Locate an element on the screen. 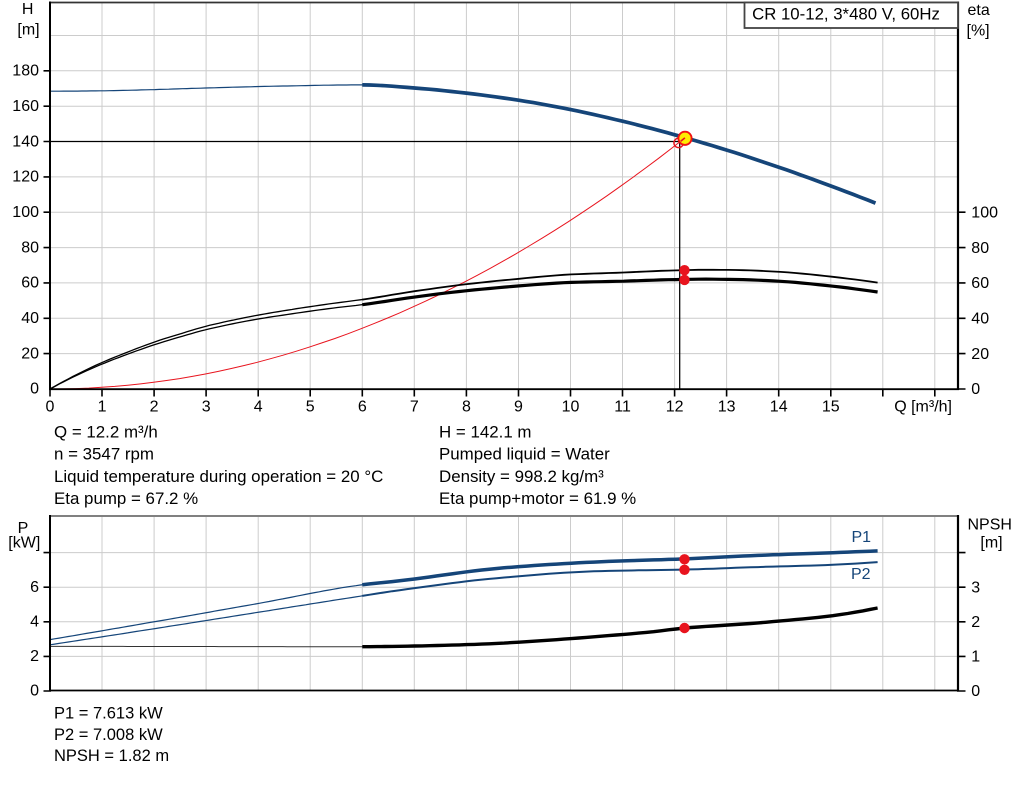 The width and height of the screenshot is (1024, 786). svg-text: P is located at coordinates (23, 528).